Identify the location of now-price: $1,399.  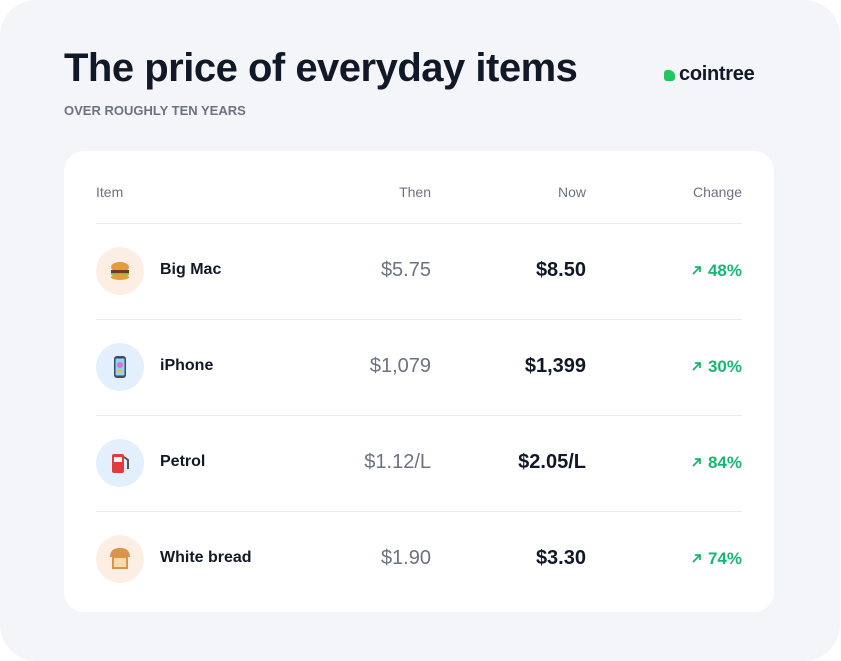
(555, 366).